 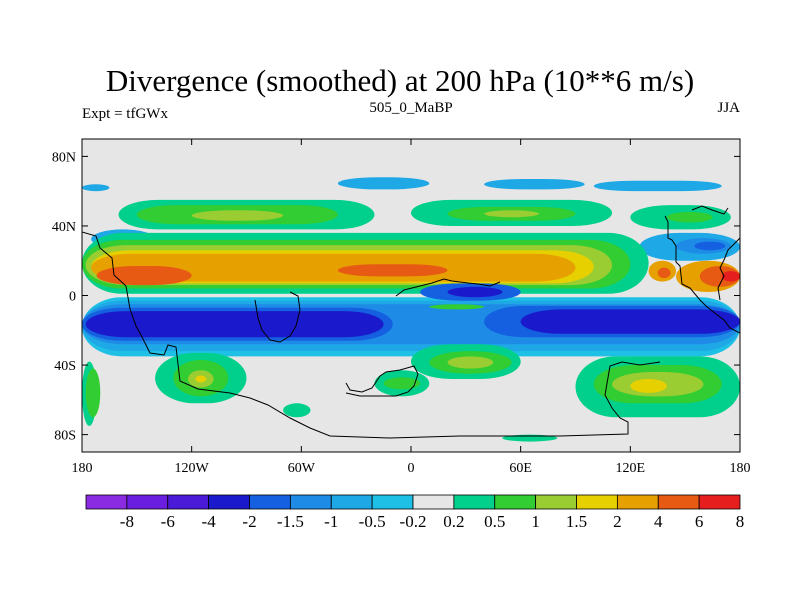 I want to click on x-tick-label-2: 60W, so click(x=302, y=468).